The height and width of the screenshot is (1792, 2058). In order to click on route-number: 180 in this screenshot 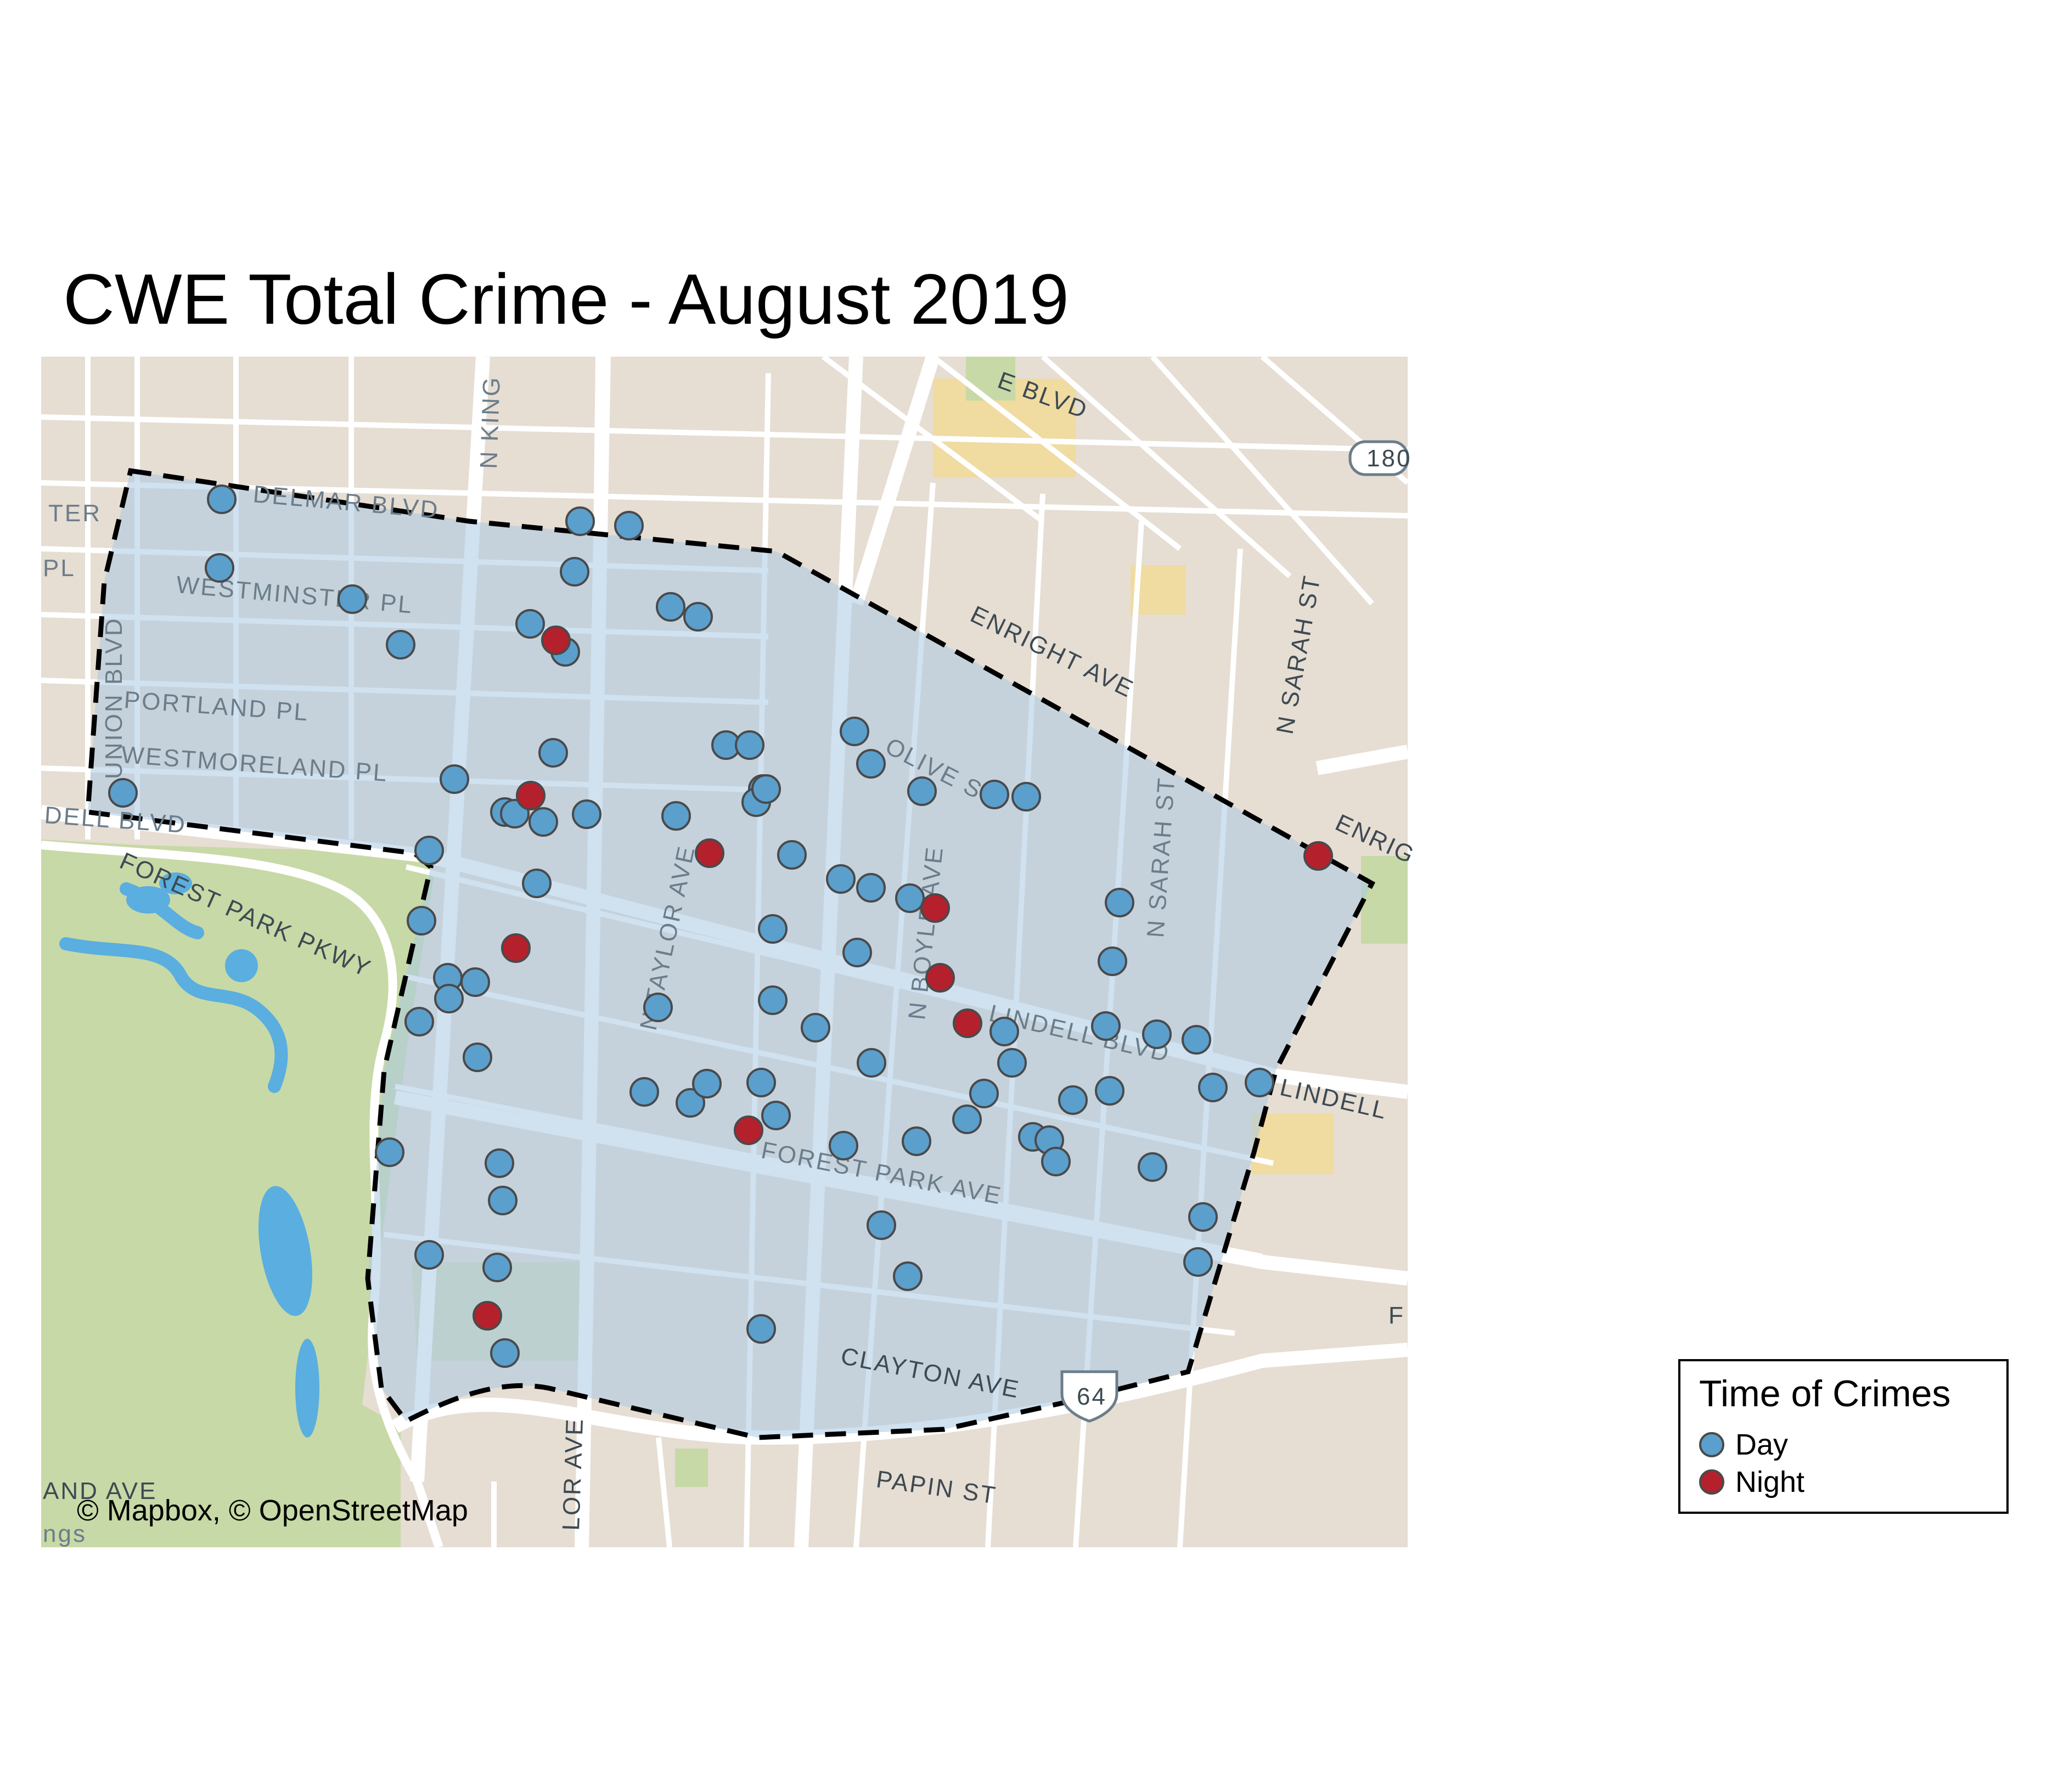, I will do `click(1389, 458)`.